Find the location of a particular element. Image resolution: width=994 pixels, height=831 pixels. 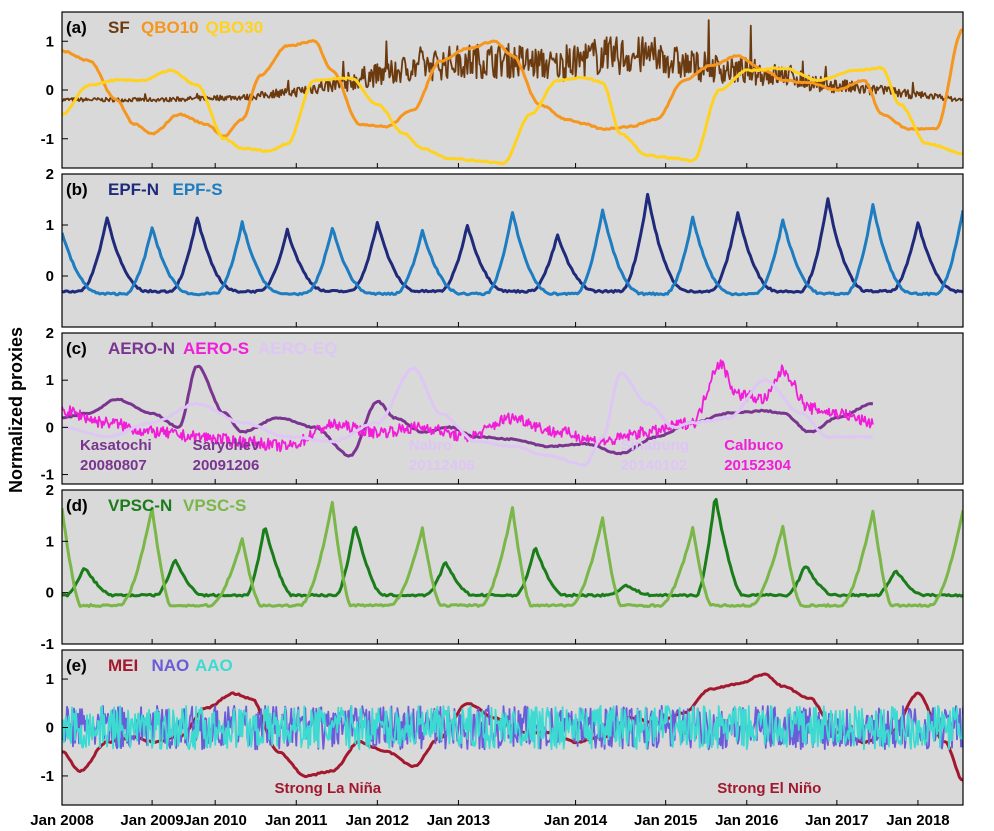

volcano-label: Sinabung is located at coordinates (655, 445).